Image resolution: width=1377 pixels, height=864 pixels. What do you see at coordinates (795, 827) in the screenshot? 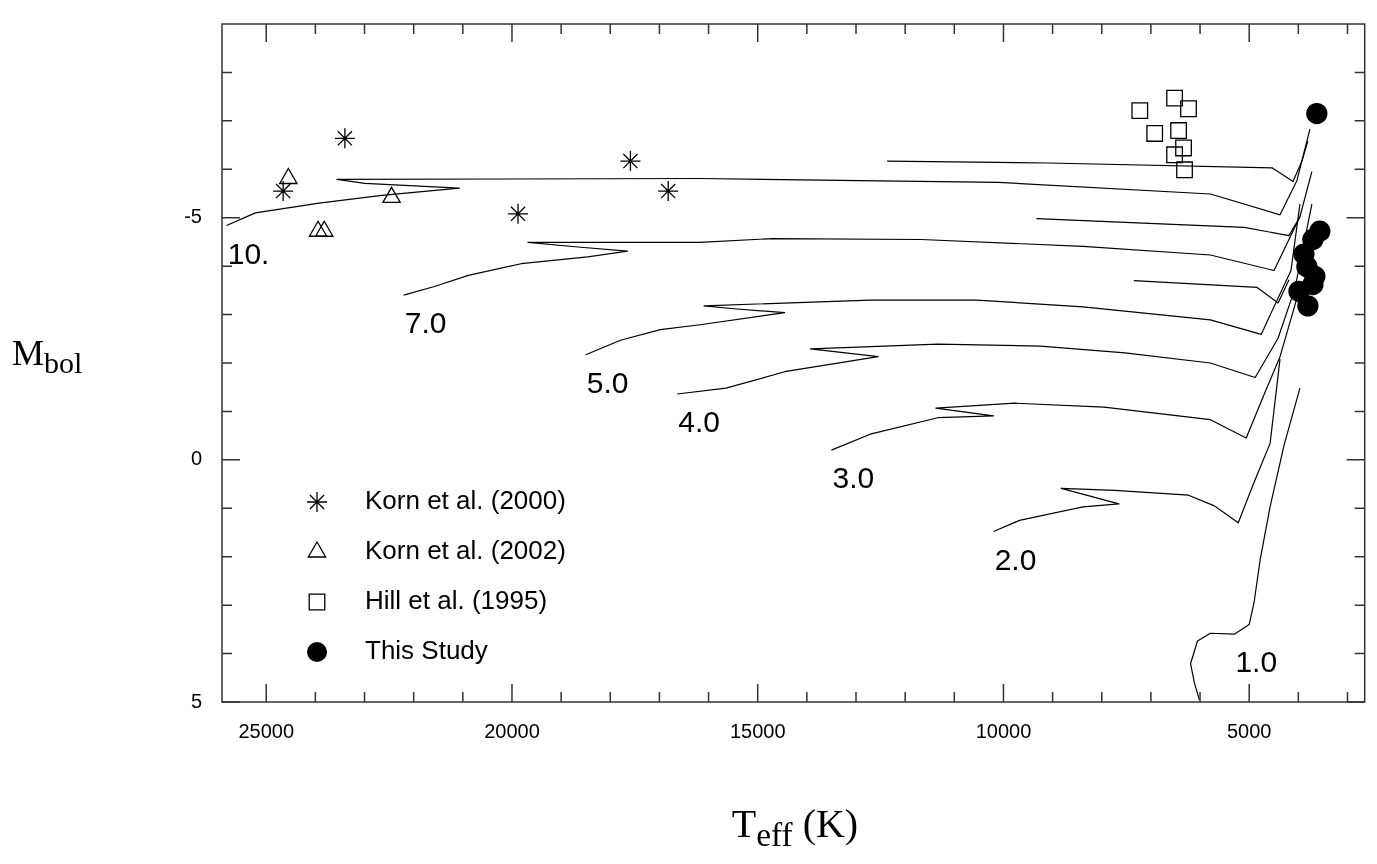
I see `x-axis-title: T$_{eff}$ (K)` at bounding box center [795, 827].